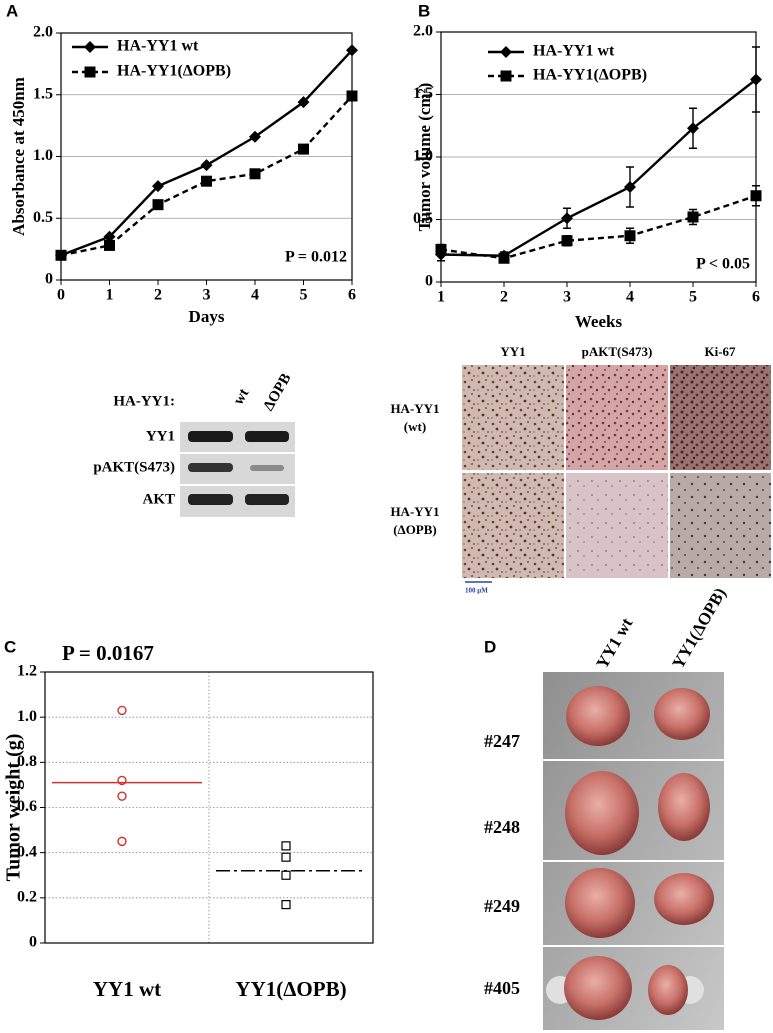 This screenshot has height=1033, width=773. What do you see at coordinates (424, 10) in the screenshot?
I see `panel-label: B` at bounding box center [424, 10].